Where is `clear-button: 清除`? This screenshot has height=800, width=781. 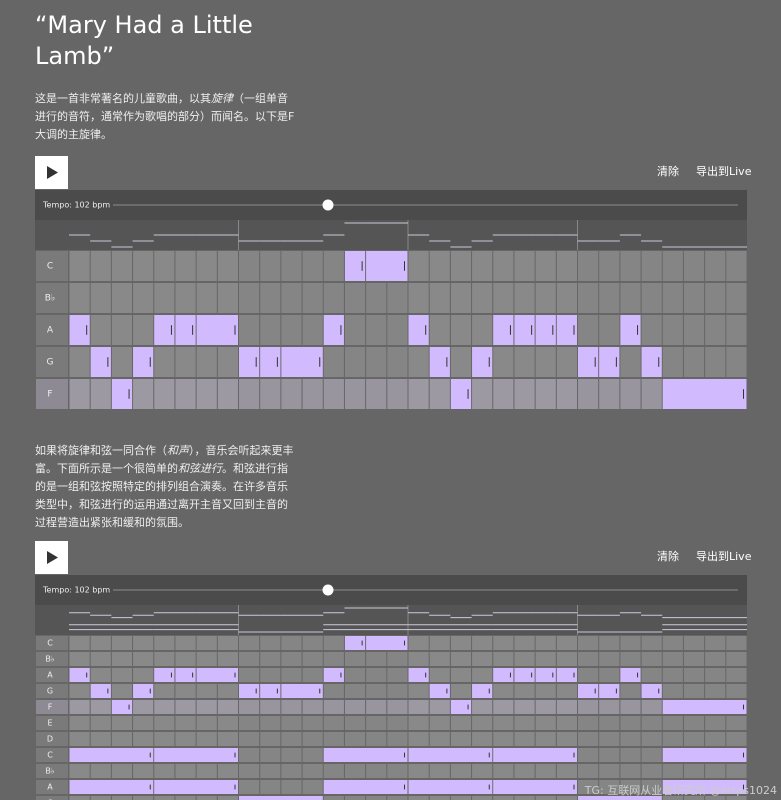
clear-button: 清除 is located at coordinates (668, 556).